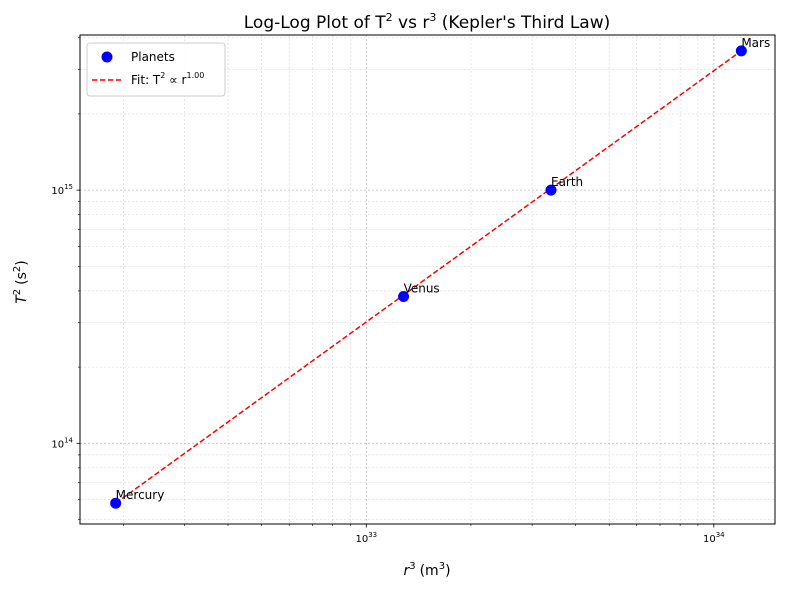 The width and height of the screenshot is (786, 590). What do you see at coordinates (426, 570) in the screenshot?
I see `x-axis-label: r3 (m3)` at bounding box center [426, 570].